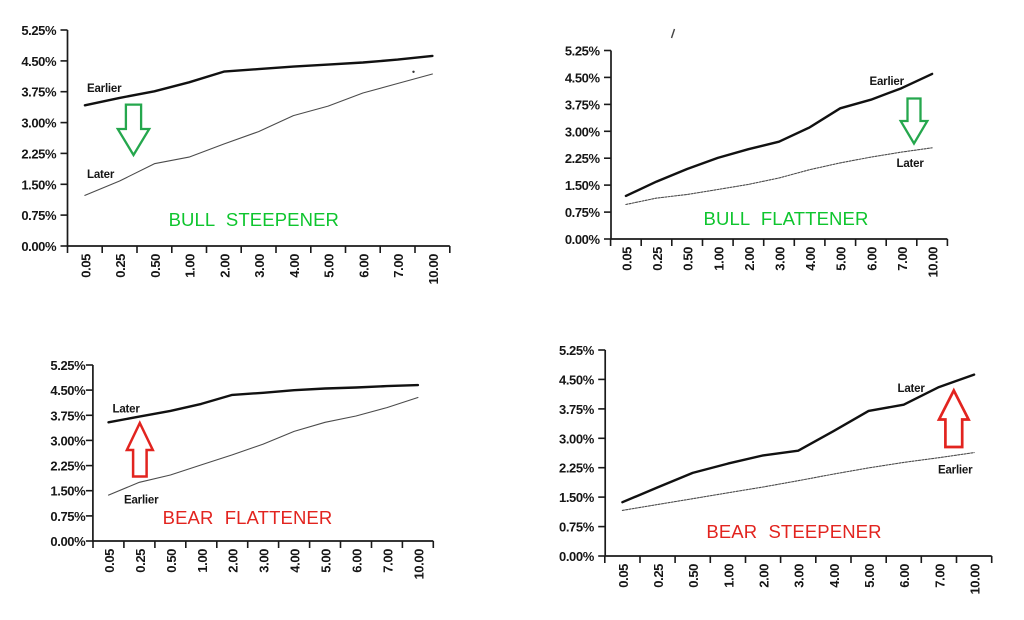 The width and height of the screenshot is (1024, 620). What do you see at coordinates (248, 517) in the screenshot?
I see `svg-text: BEAR FLATTENER` at bounding box center [248, 517].